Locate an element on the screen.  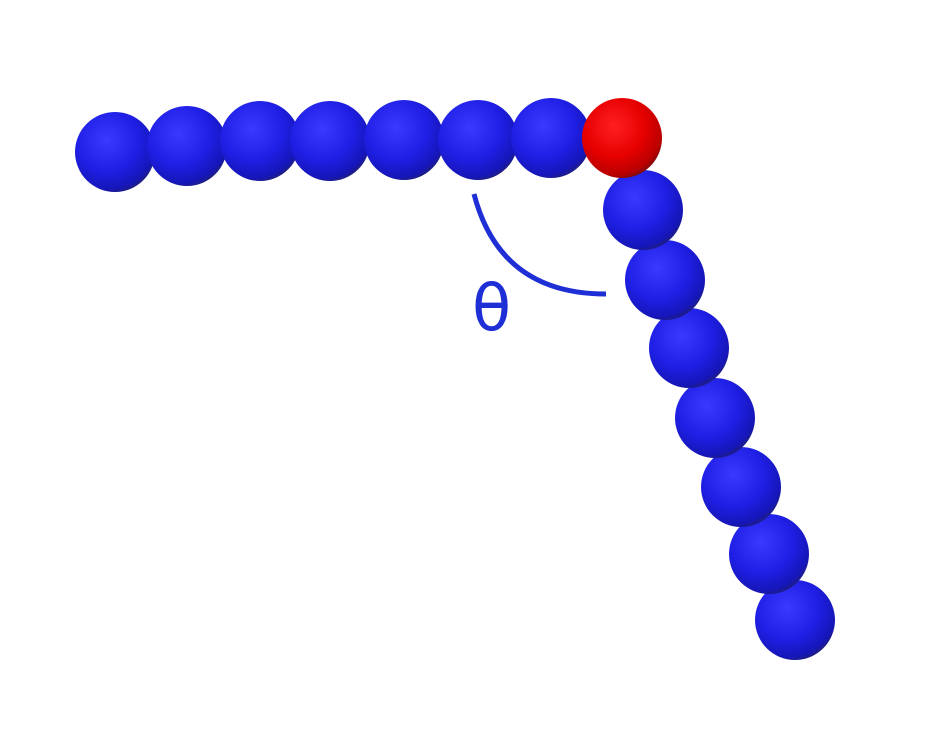
angle-theta-label: θ is located at coordinates (491, 309).